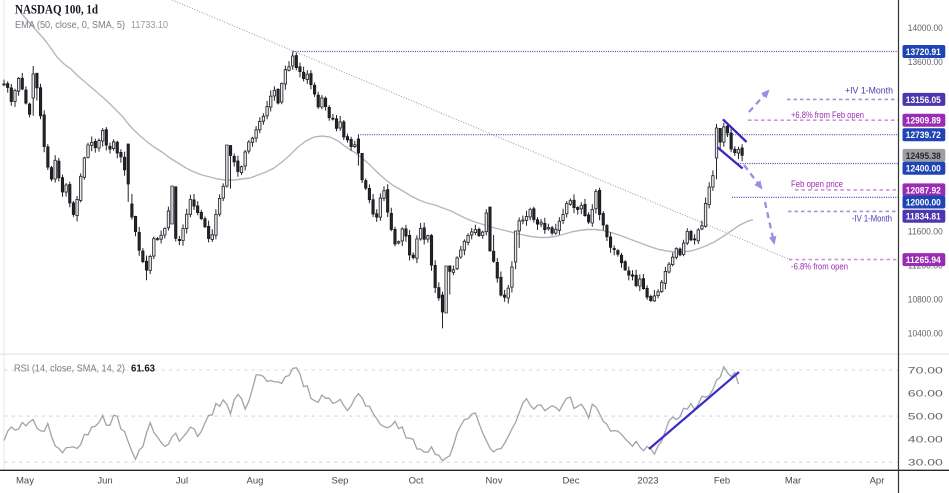  I want to click on svg-text: Jul, so click(182, 481).